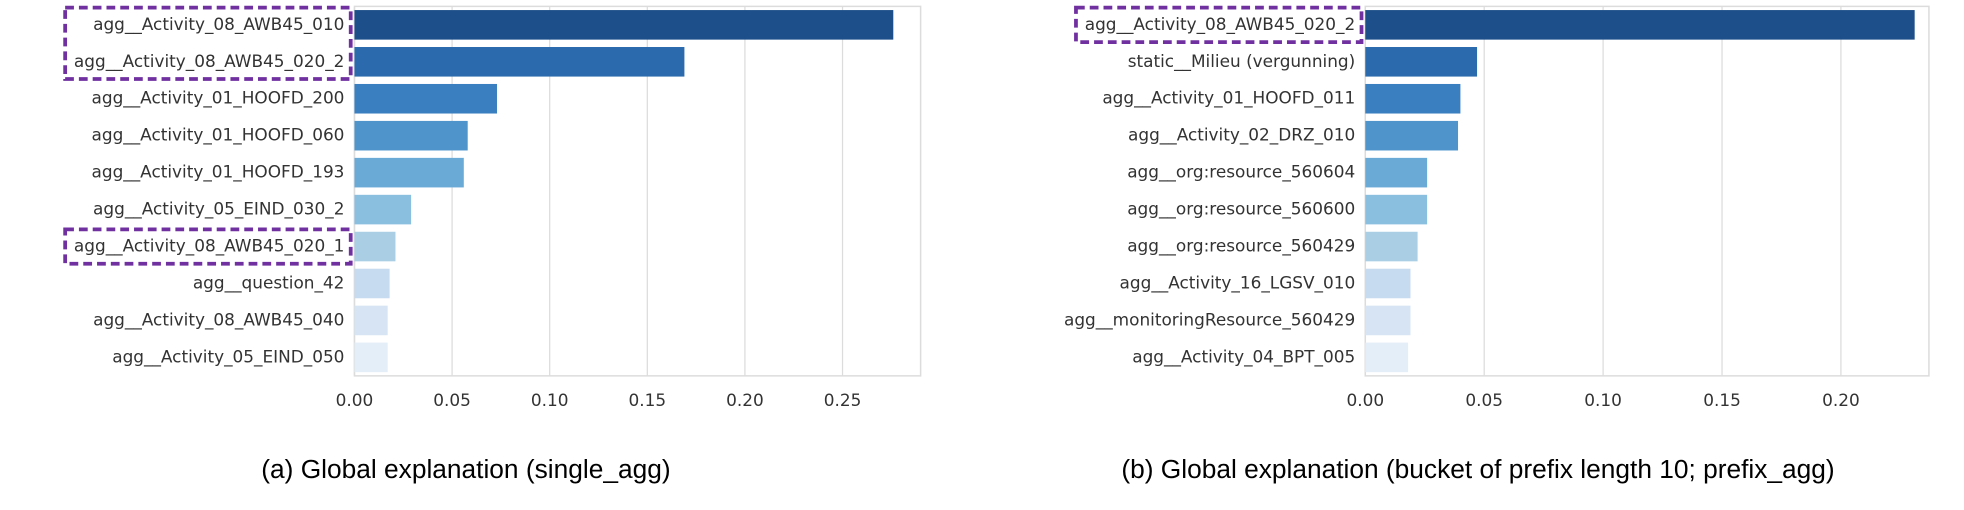 The height and width of the screenshot is (510, 1964). Describe the element at coordinates (1243, 356) in the screenshot. I see `y-tick-label: agg__Activity_04_BPT_005` at that location.